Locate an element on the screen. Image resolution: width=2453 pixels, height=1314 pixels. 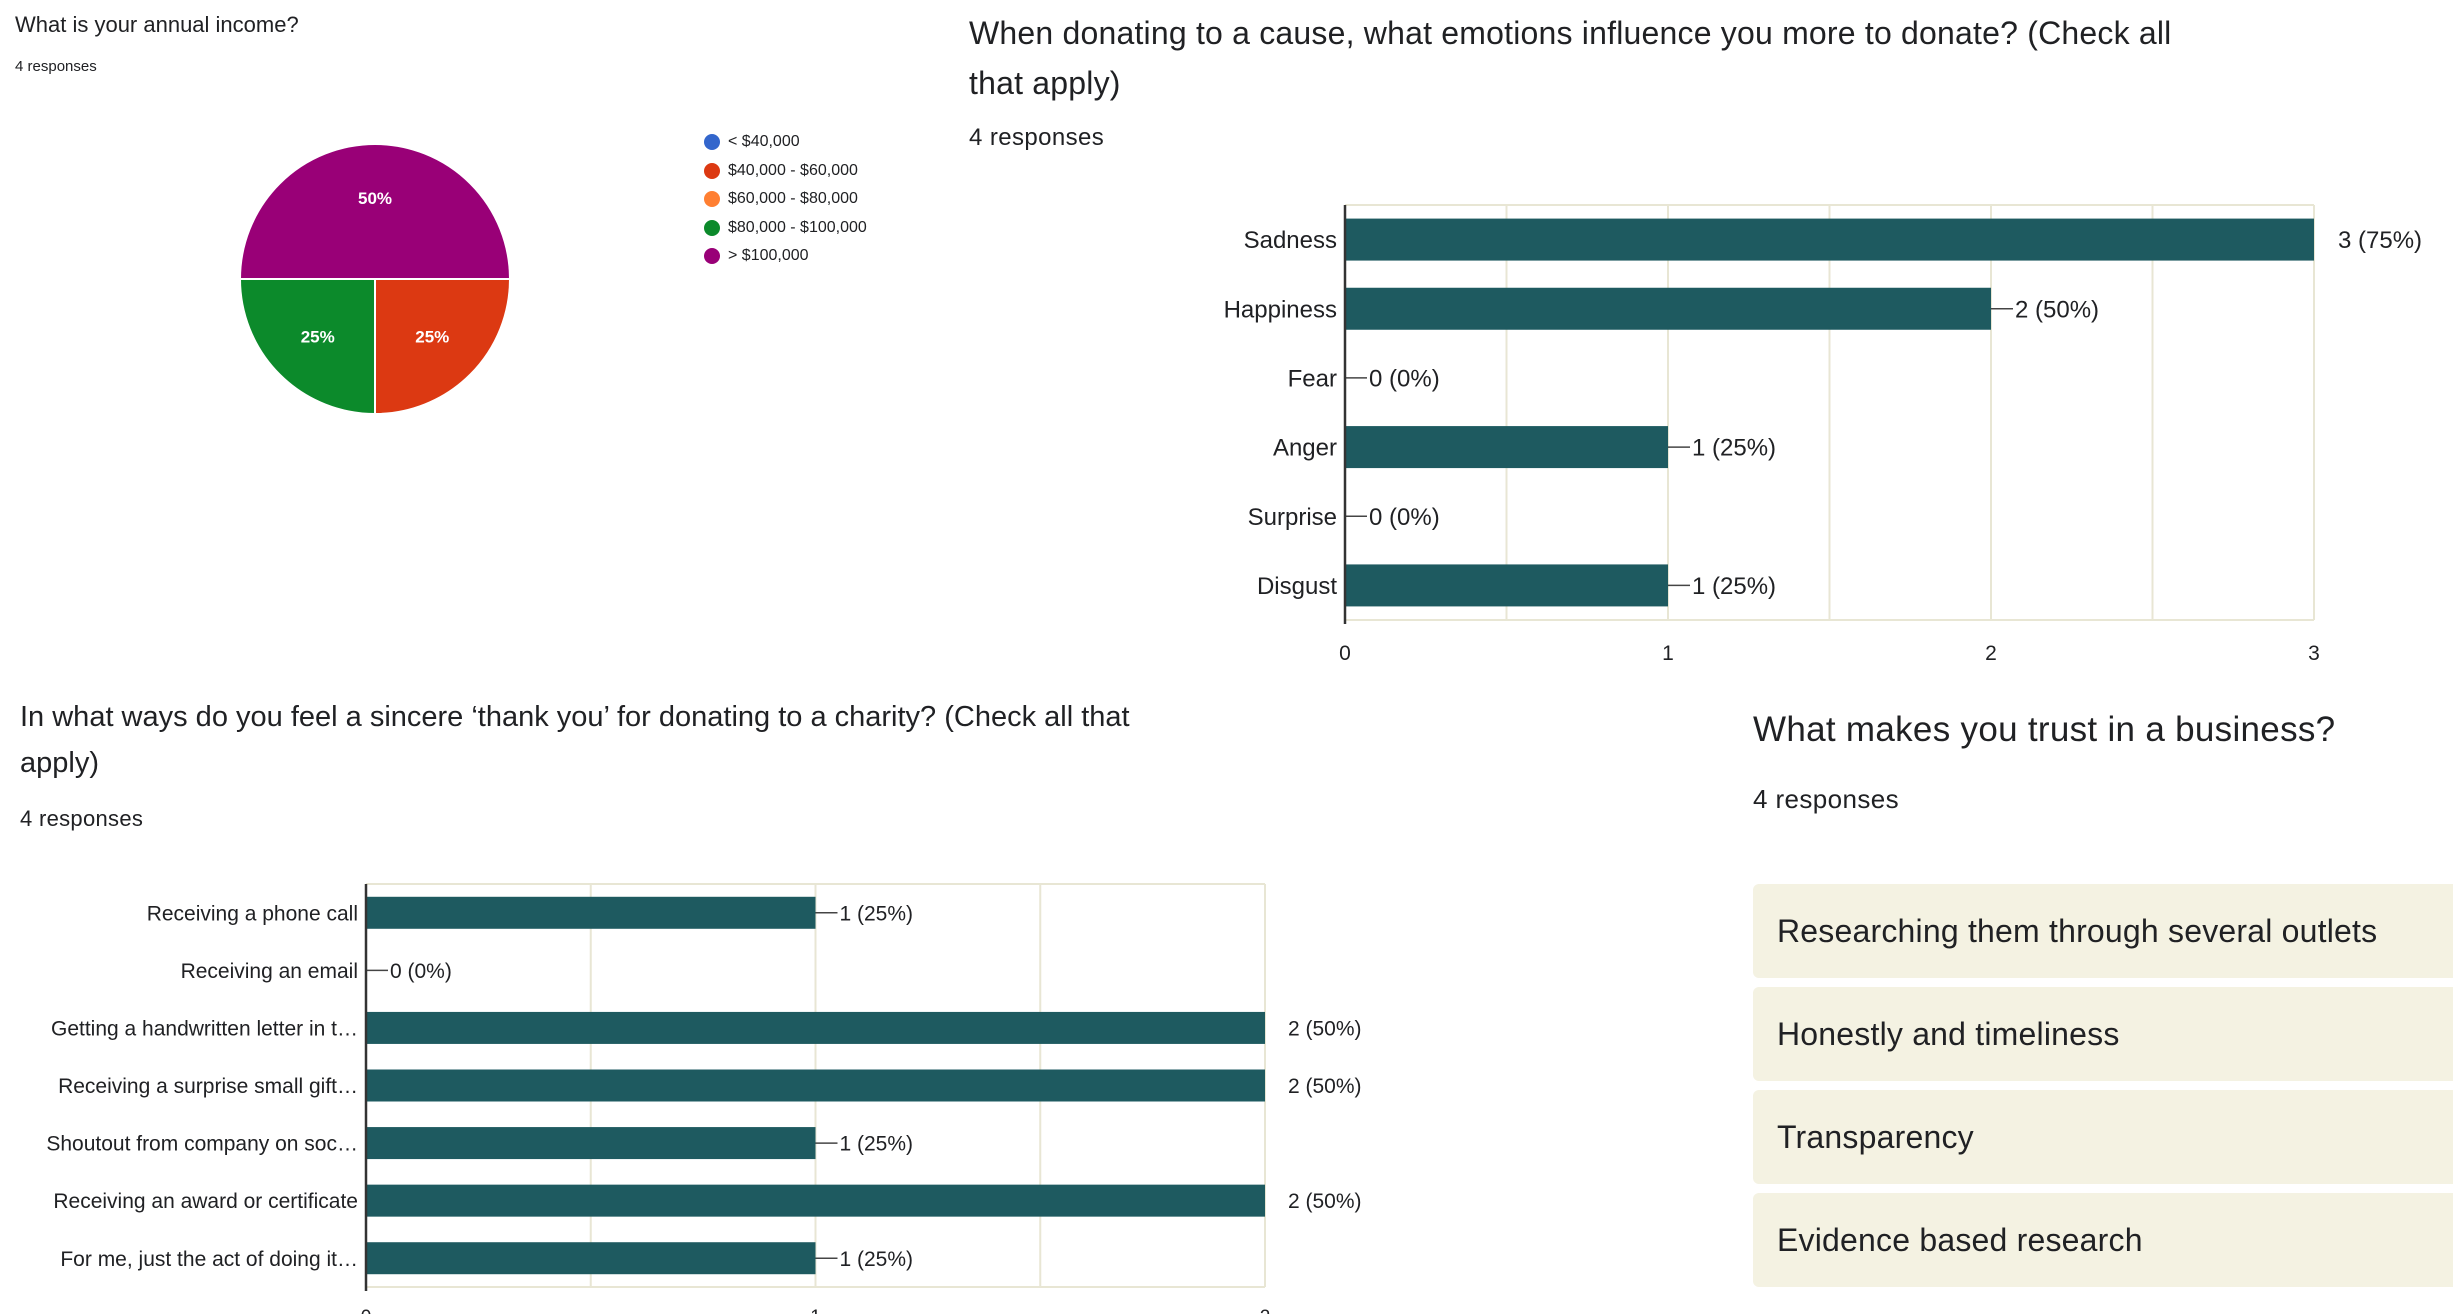
bar-happiness is located at coordinates (1668, 308).